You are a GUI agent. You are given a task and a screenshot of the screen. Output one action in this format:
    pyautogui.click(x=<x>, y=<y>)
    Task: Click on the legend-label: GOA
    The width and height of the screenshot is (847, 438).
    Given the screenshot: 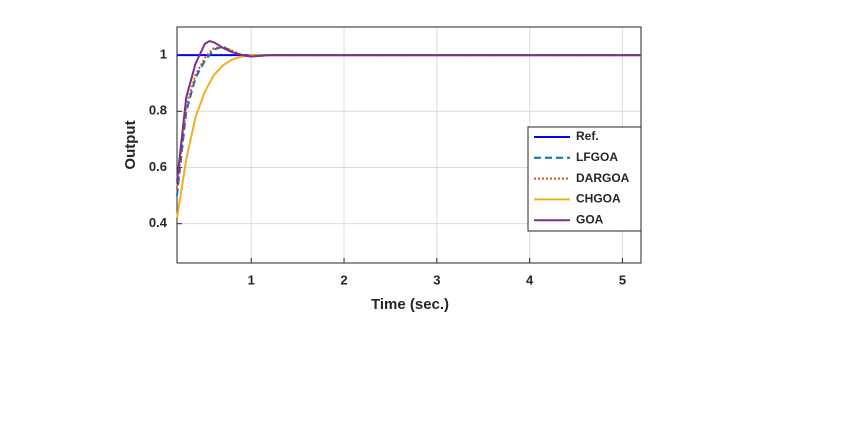 What is the action you would take?
    pyautogui.click(x=590, y=219)
    